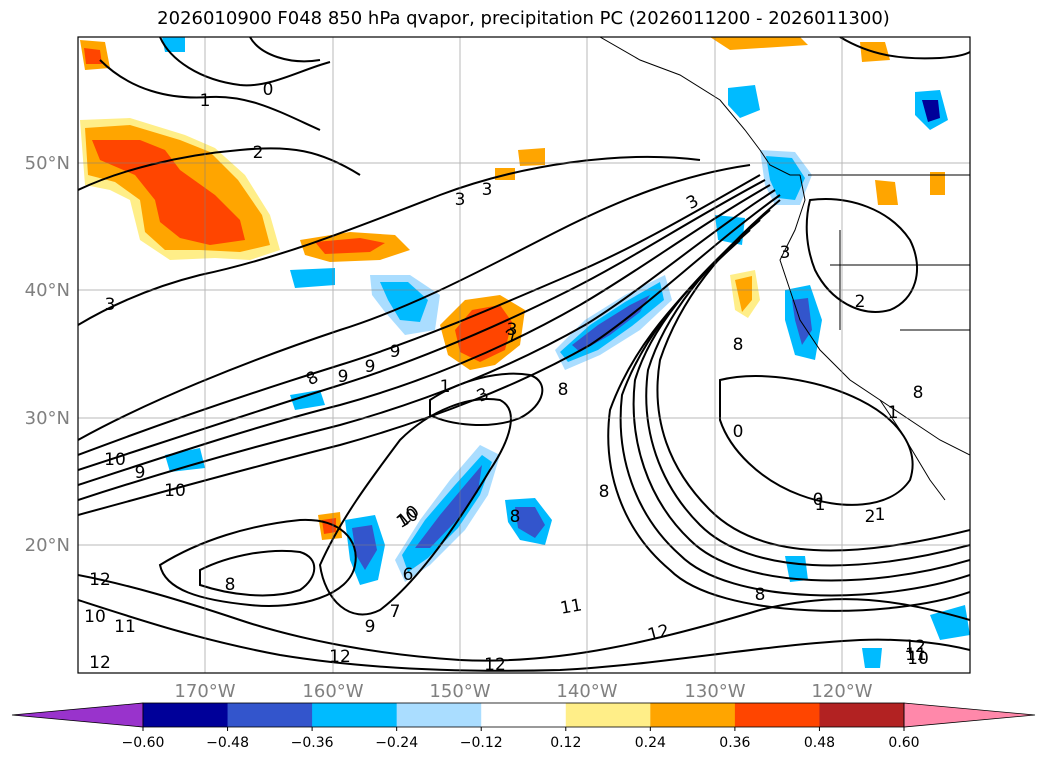 The width and height of the screenshot is (1047, 765). What do you see at coordinates (307, 400) in the screenshot?
I see `precip-area-w-blue2` at bounding box center [307, 400].